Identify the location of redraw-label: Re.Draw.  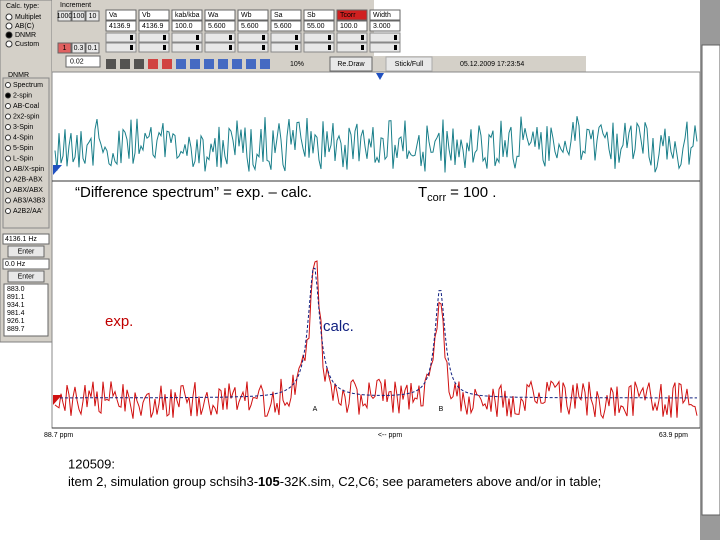
(351, 64).